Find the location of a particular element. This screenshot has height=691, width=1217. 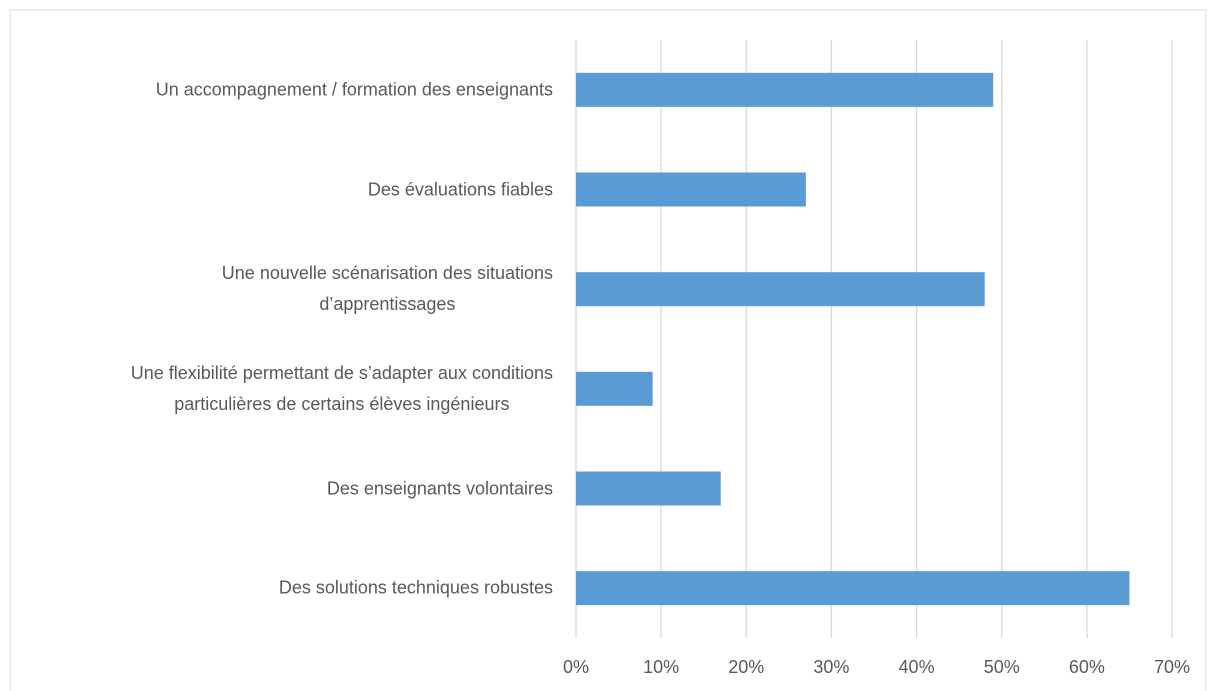

y-tick-label: Des enseignants volontaires is located at coordinates (439, 488).